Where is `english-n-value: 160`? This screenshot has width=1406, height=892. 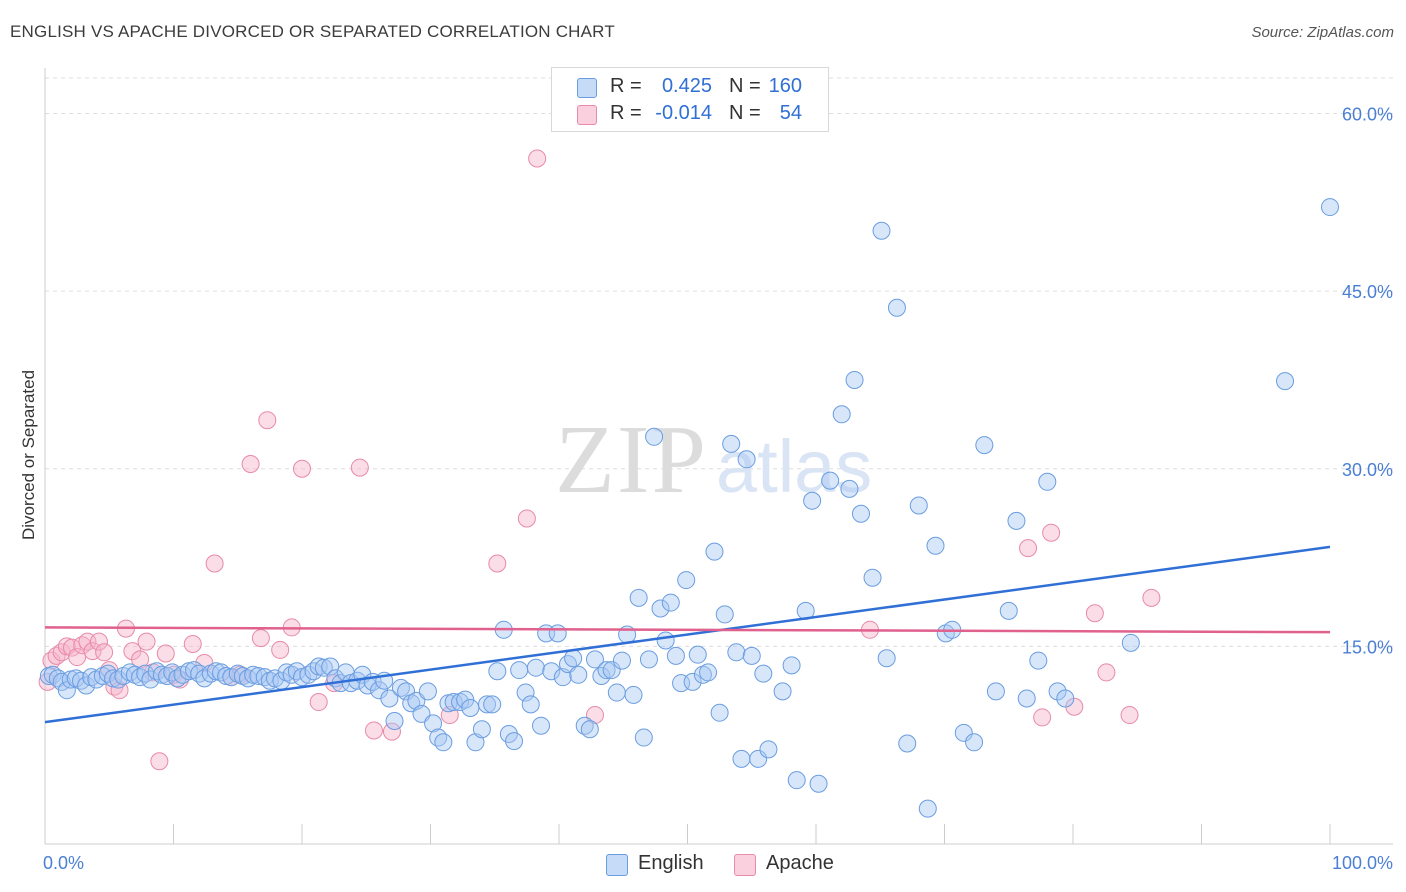 english-n-value: 160 is located at coordinates (785, 86).